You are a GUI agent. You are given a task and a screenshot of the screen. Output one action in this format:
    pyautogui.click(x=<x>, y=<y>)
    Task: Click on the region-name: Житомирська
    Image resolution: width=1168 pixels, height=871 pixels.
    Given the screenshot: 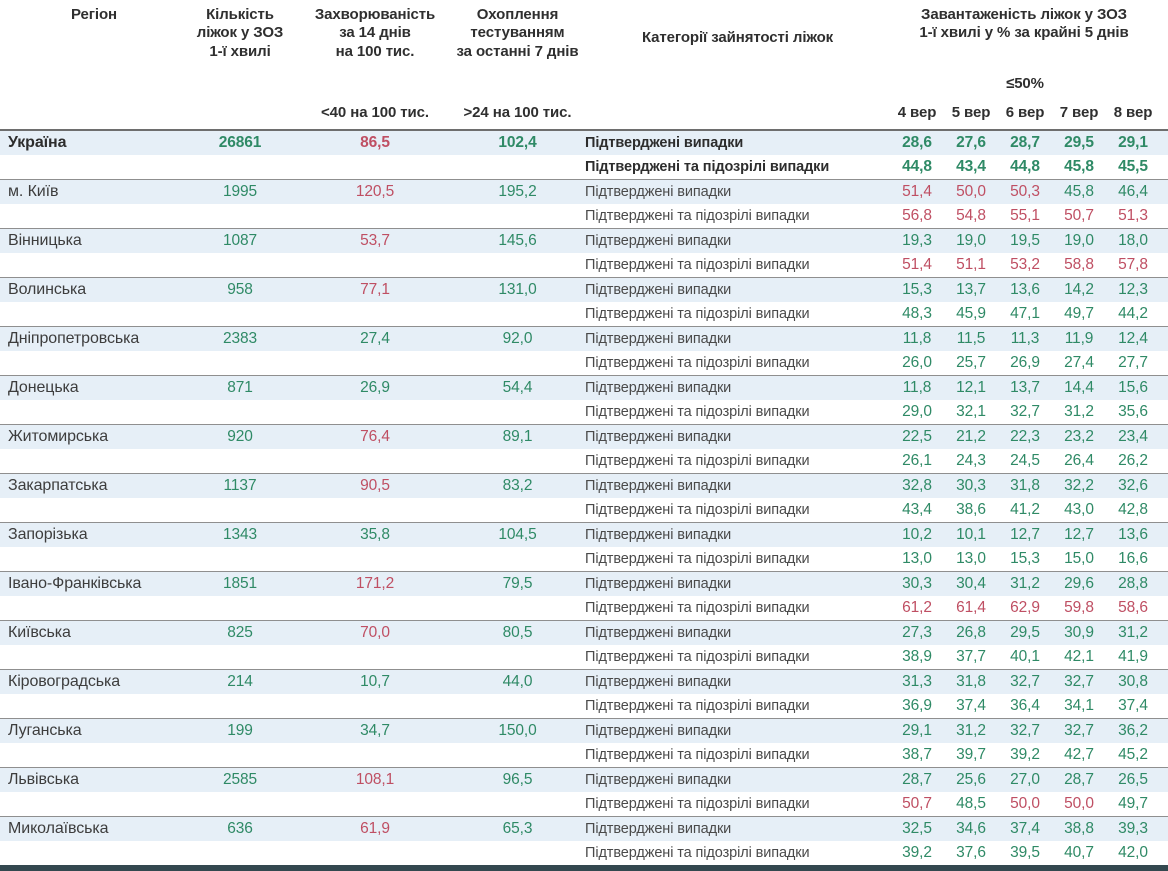 What is the action you would take?
    pyautogui.click(x=58, y=436)
    